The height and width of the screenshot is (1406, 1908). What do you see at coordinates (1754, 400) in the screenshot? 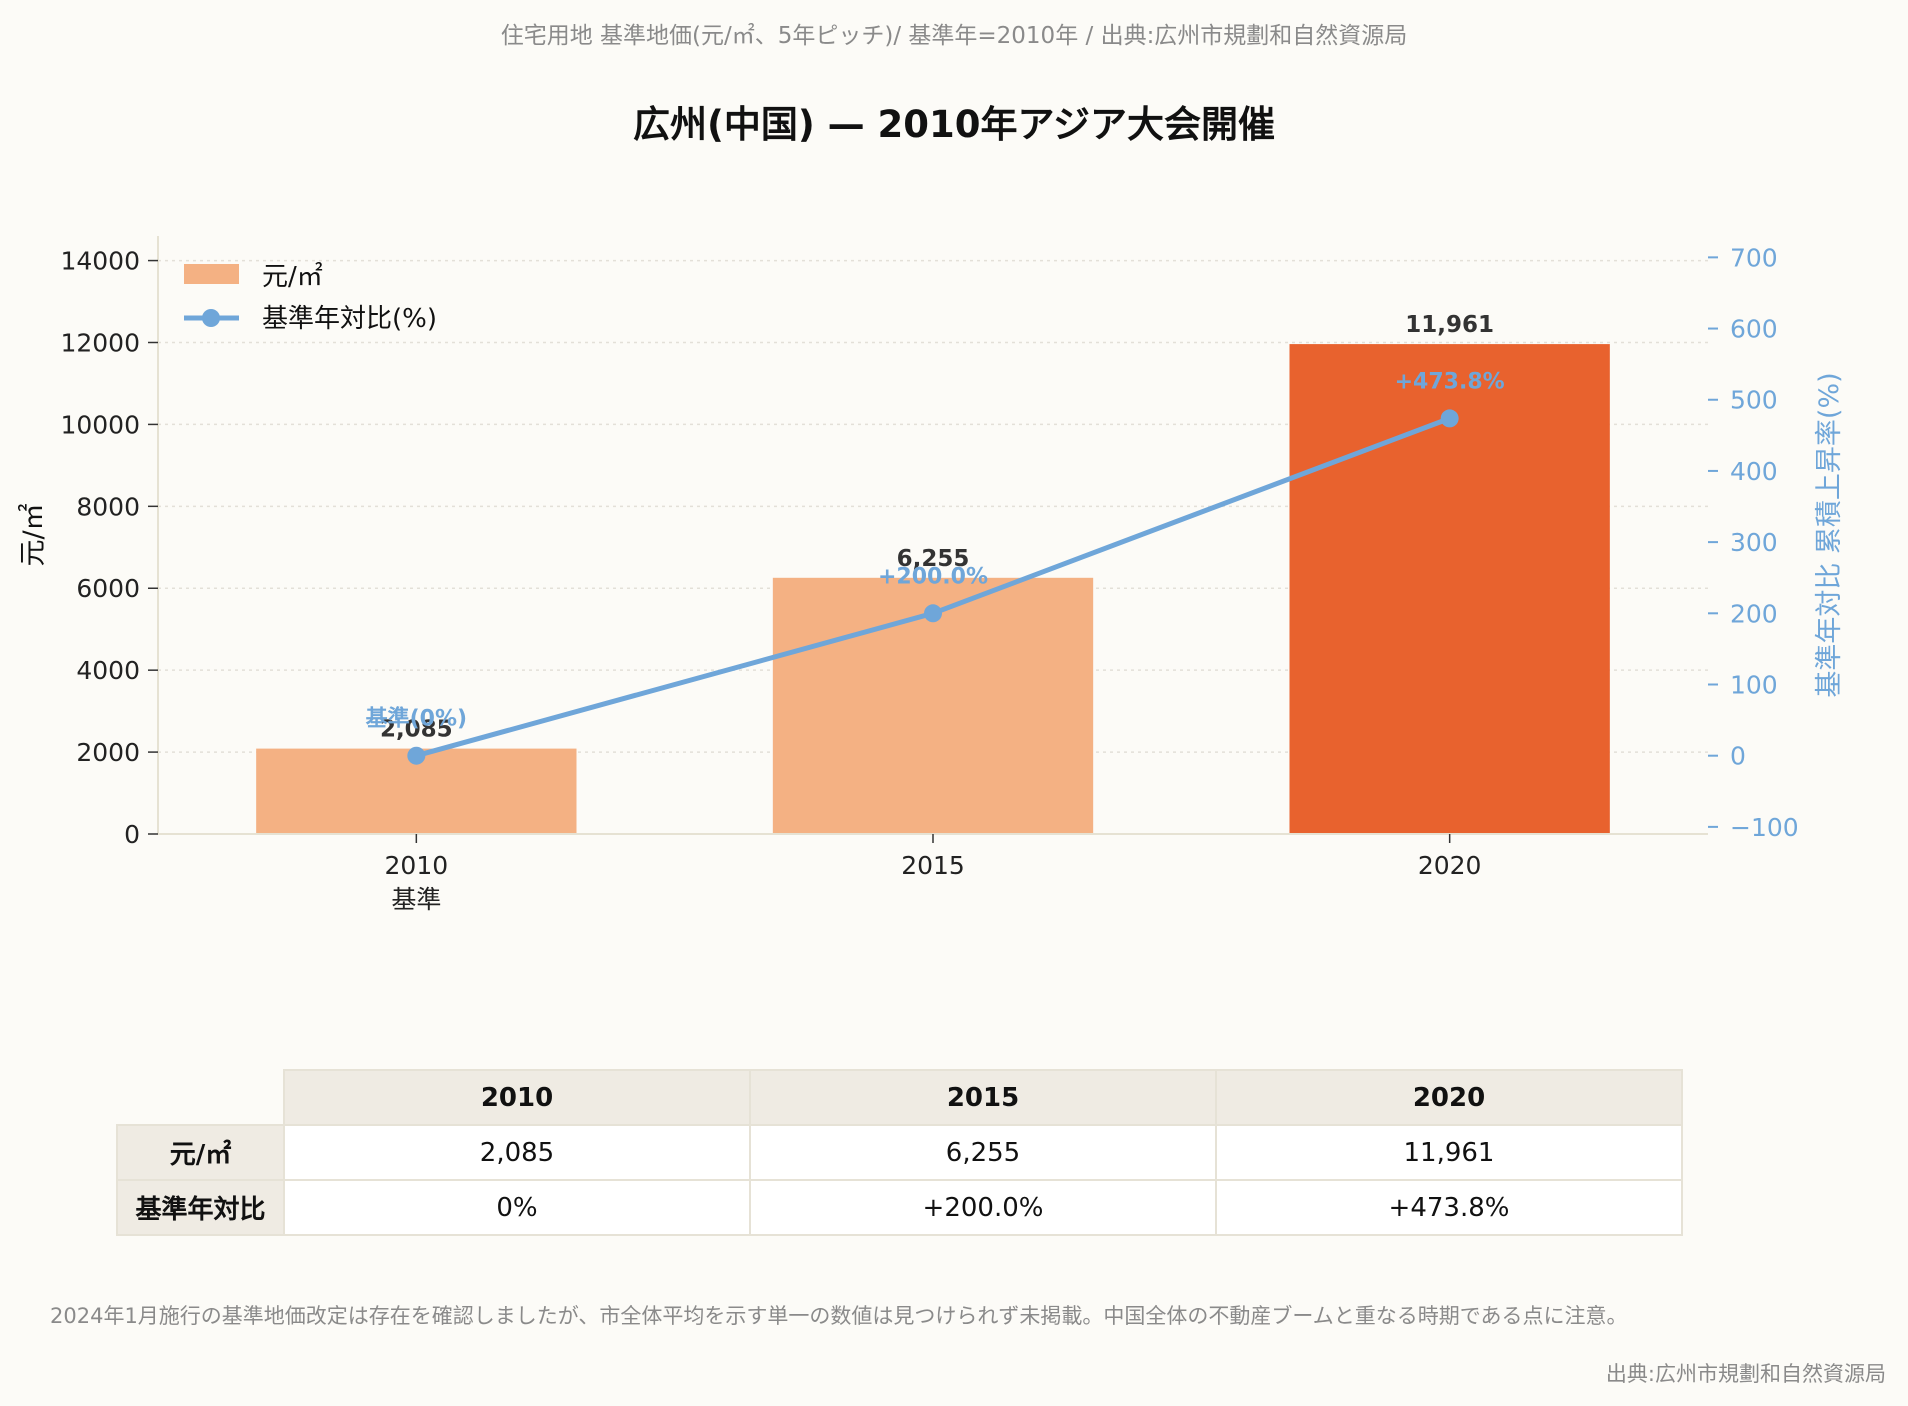
I see `y2-tick-label: 500` at bounding box center [1754, 400].